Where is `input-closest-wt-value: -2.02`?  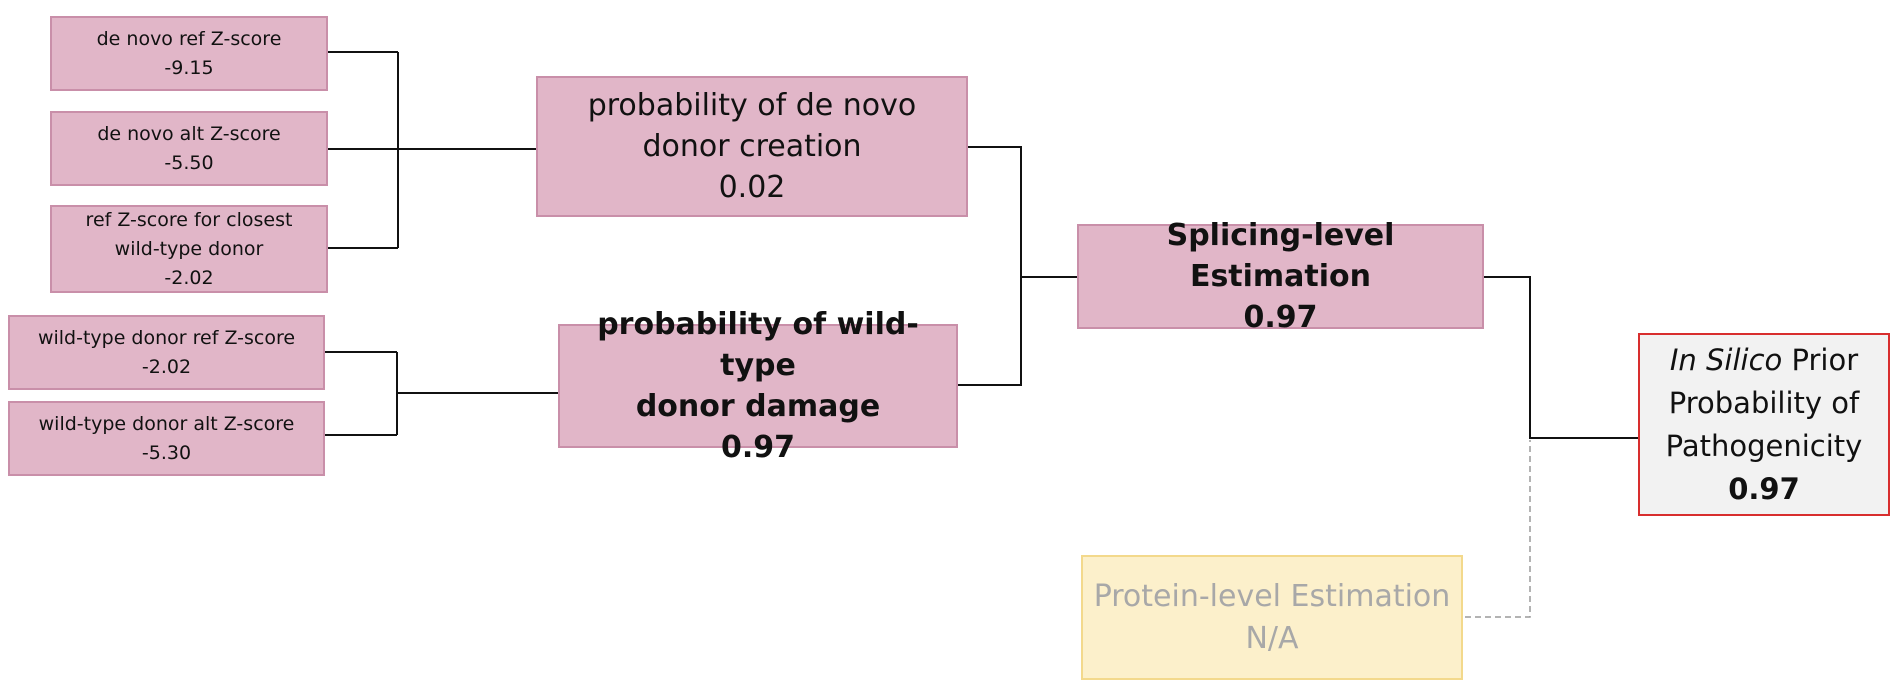 input-closest-wt-value: -2.02 is located at coordinates (189, 277).